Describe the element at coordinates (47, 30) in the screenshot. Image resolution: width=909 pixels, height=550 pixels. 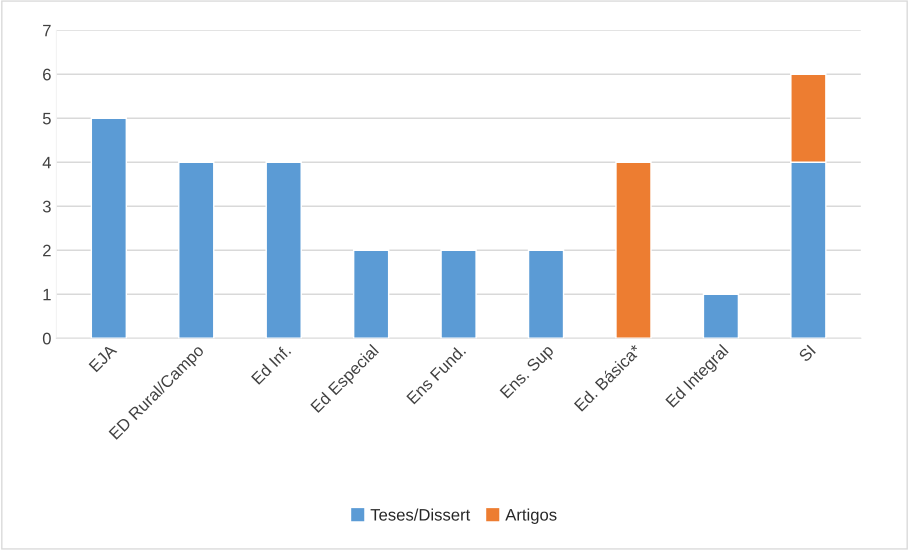
I see `y-tick-label: 7` at that location.